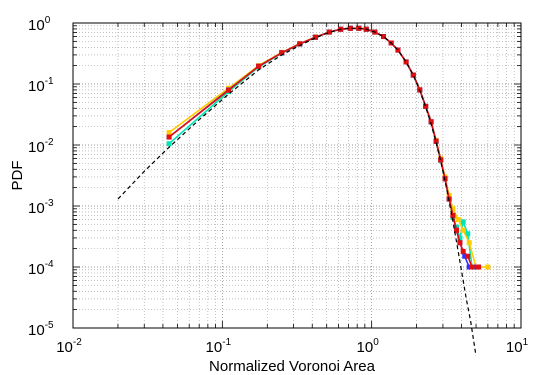 This screenshot has width=541, height=375. Describe the element at coordinates (376, 342) in the screenshot. I see `x-tick-label-exponent: 0` at that location.